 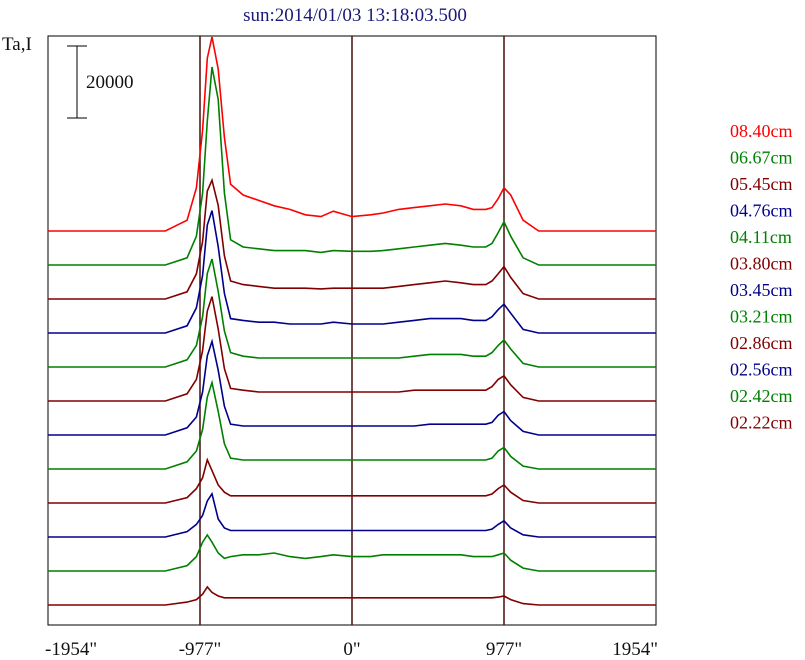 What do you see at coordinates (761, 158) in the screenshot?
I see `legend-entry: 06.67cm` at bounding box center [761, 158].